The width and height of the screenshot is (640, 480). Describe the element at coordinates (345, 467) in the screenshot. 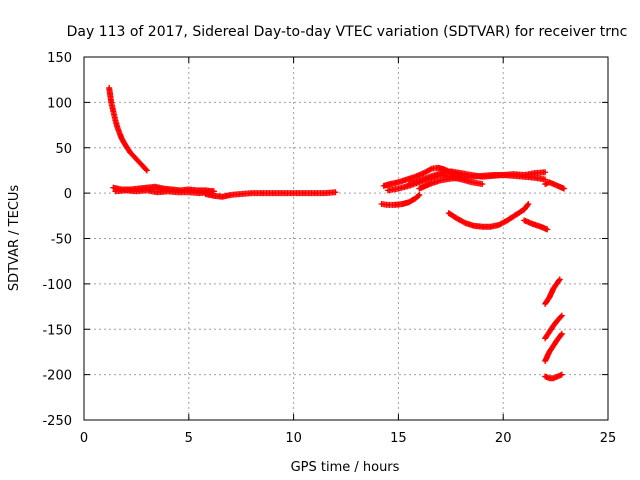

I see `x-axis-label: GPS time / hours` at that location.